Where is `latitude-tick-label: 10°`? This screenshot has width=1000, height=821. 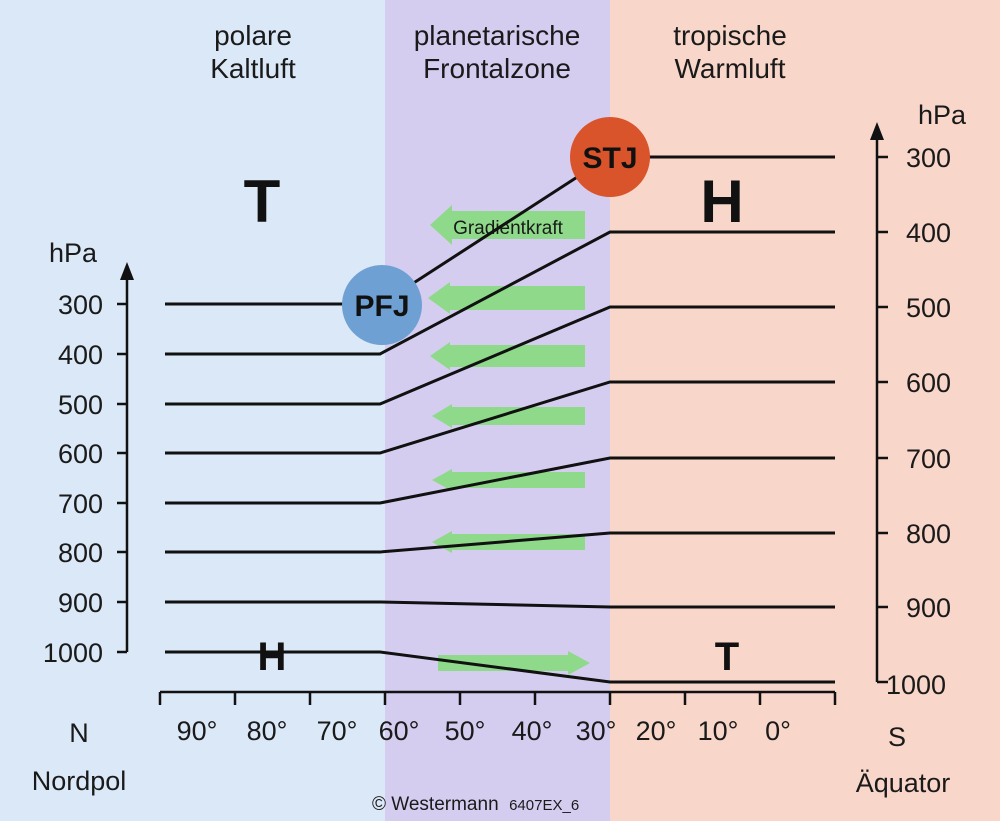
latitude-tick-label: 10° is located at coordinates (718, 731).